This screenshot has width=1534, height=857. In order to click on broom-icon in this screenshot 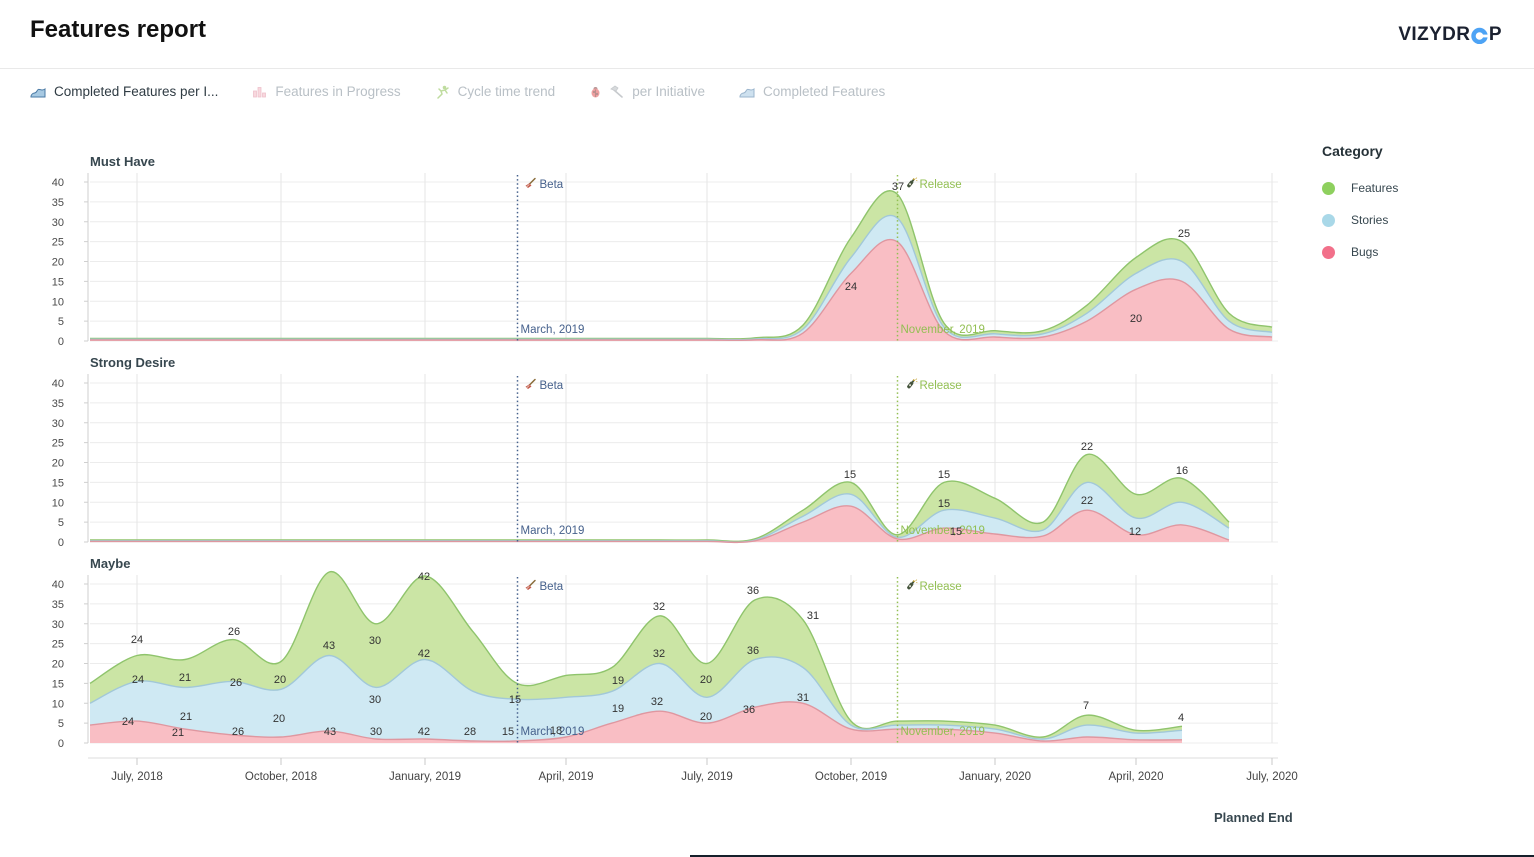, I will do `click(530, 182)`.